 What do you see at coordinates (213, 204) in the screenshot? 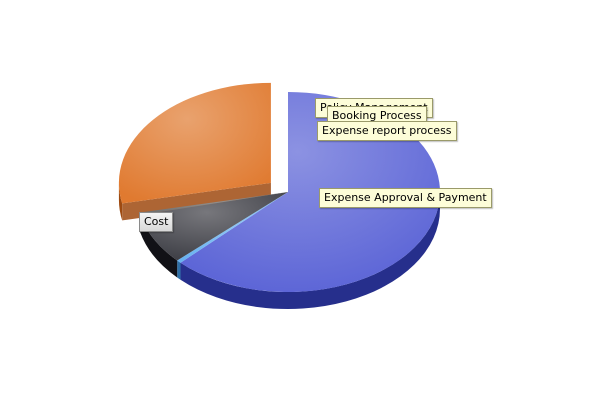
I see `pie-slice-expense-report-process` at bounding box center [213, 204].